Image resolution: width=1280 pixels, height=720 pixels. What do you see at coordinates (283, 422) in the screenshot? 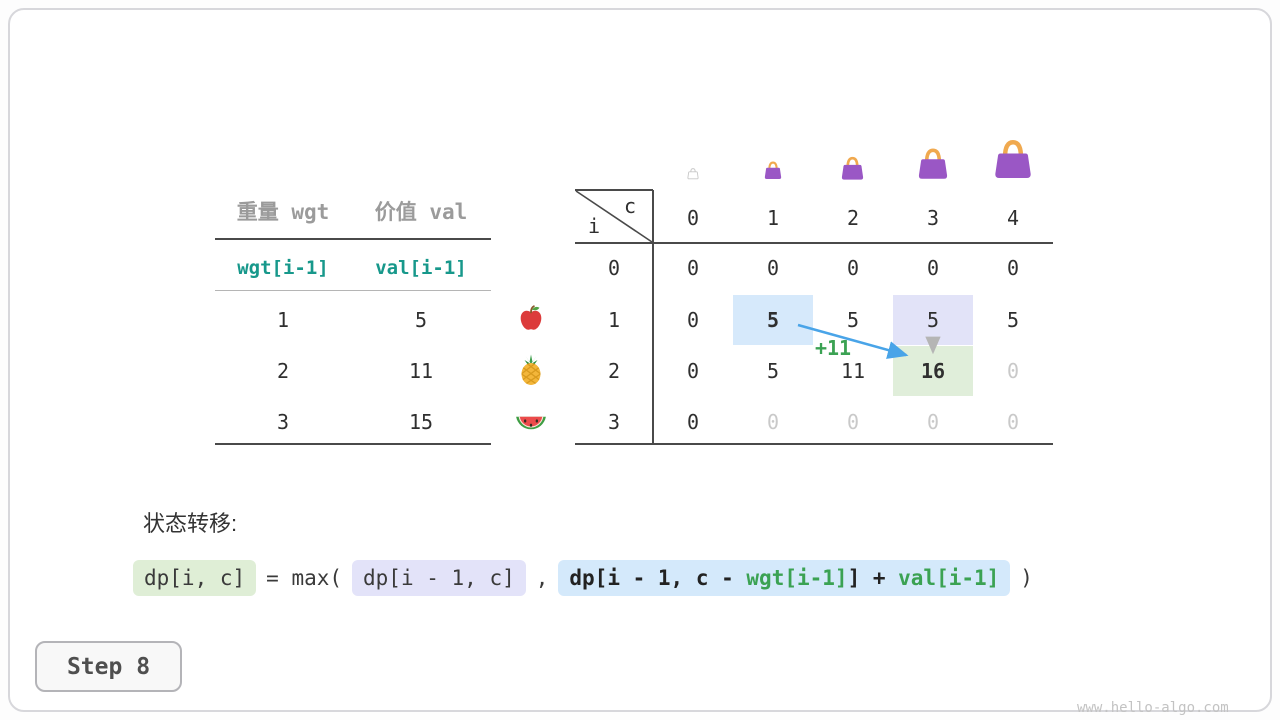
I see `item-row-2-wgt: 3` at bounding box center [283, 422].